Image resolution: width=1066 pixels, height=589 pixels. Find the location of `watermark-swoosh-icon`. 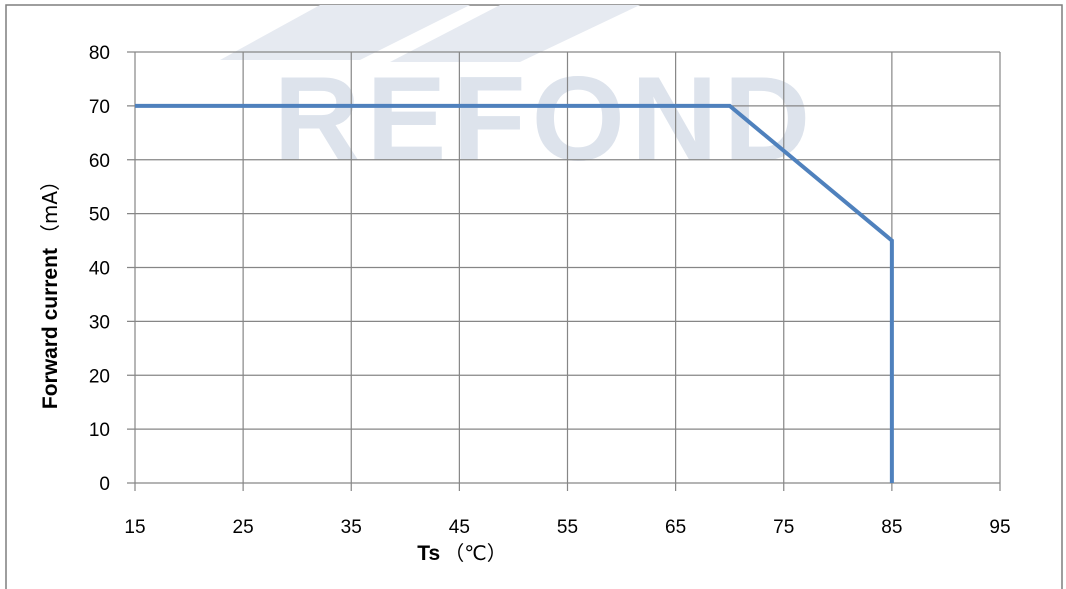

watermark-swoosh-icon is located at coordinates (430, 33).